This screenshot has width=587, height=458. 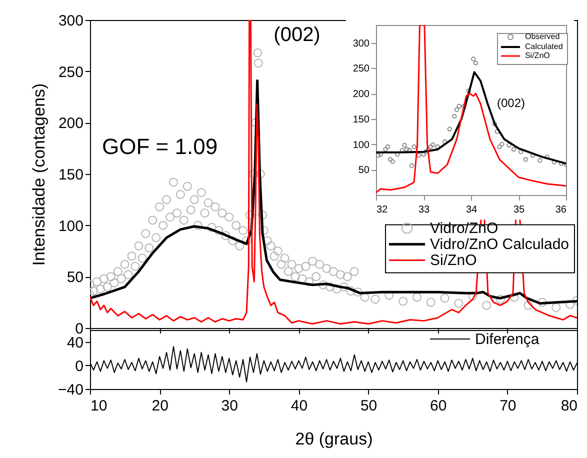 I want to click on legend-label: Vidro/ZnO, so click(x=464, y=229).